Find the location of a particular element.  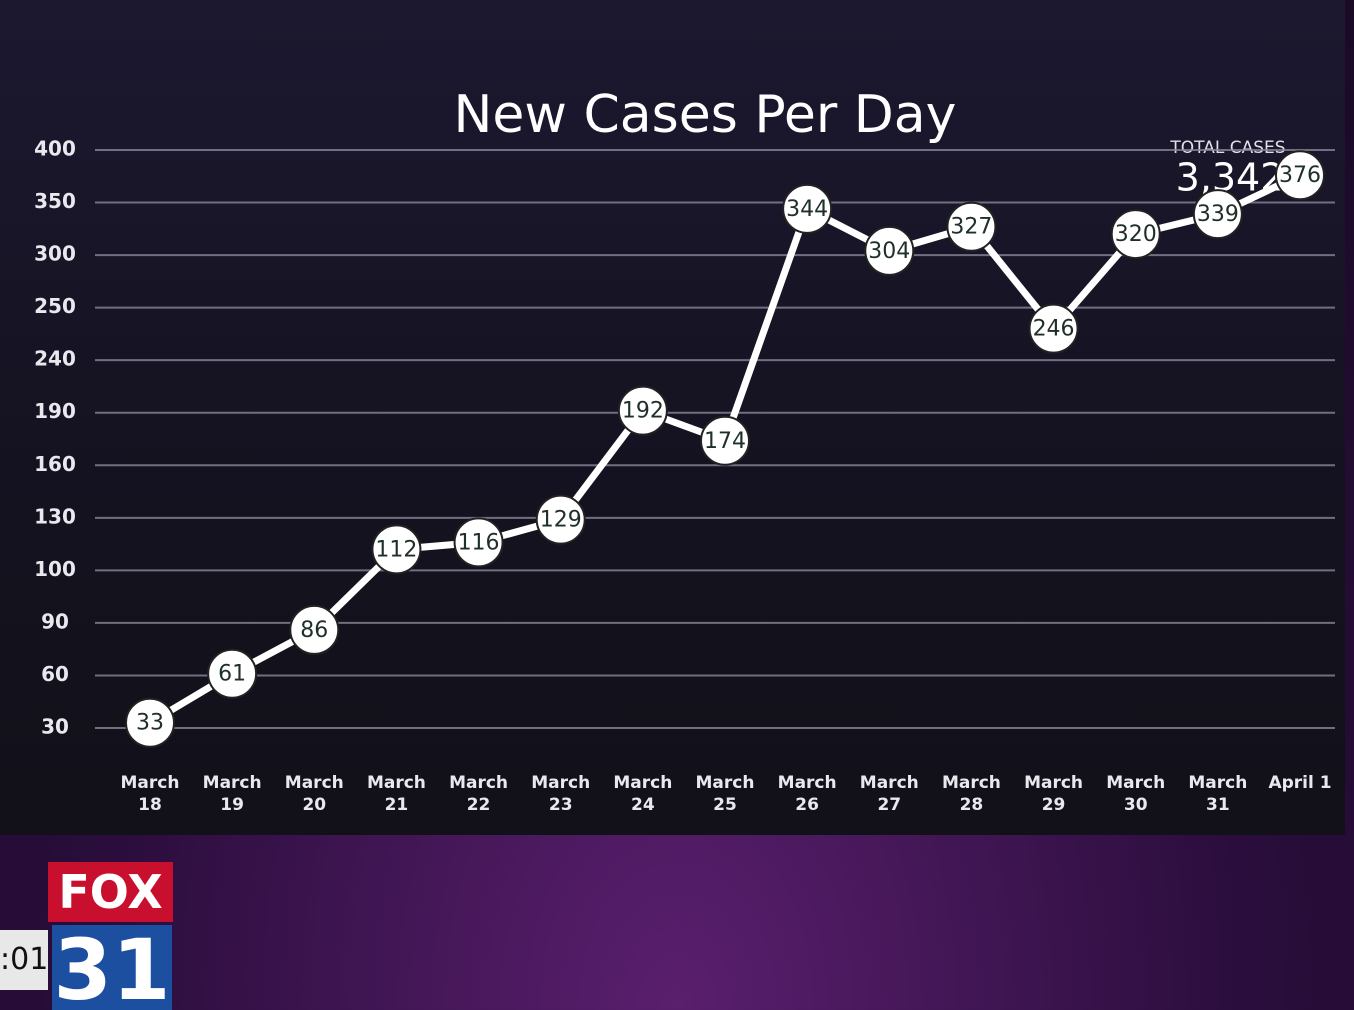

x-tick-label: March 28 is located at coordinates (971, 794).